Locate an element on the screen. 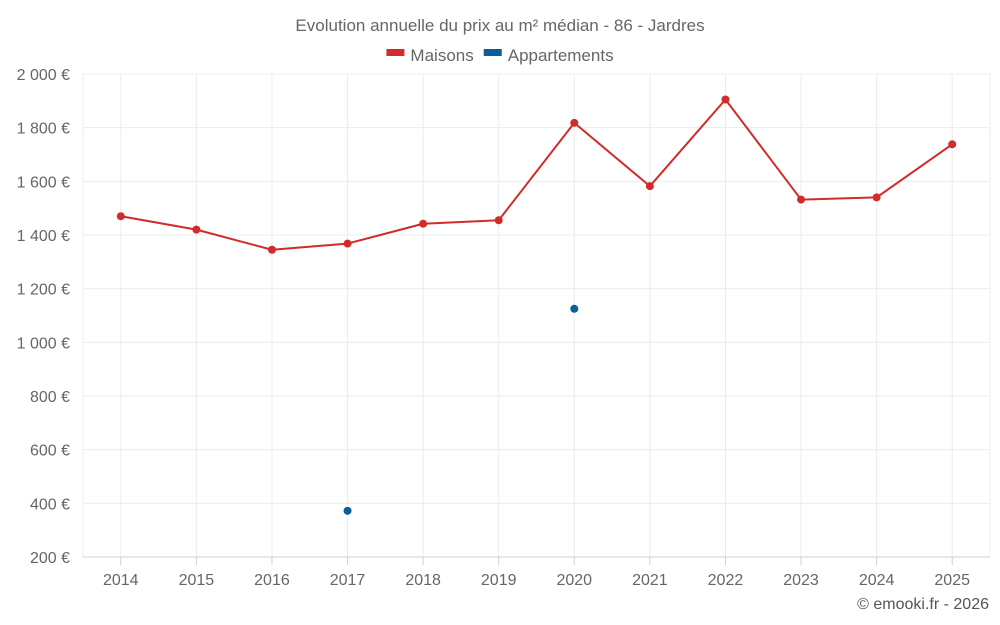  legend-label: Maisons is located at coordinates (441, 55).